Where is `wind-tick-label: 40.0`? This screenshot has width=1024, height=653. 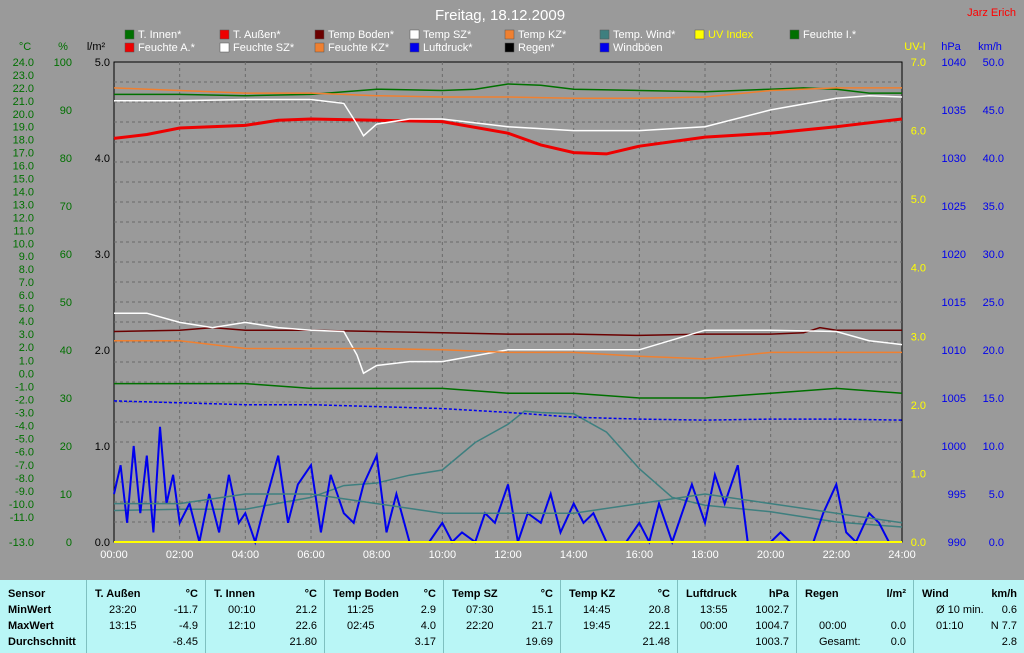 wind-tick-label: 40.0 is located at coordinates (993, 159).